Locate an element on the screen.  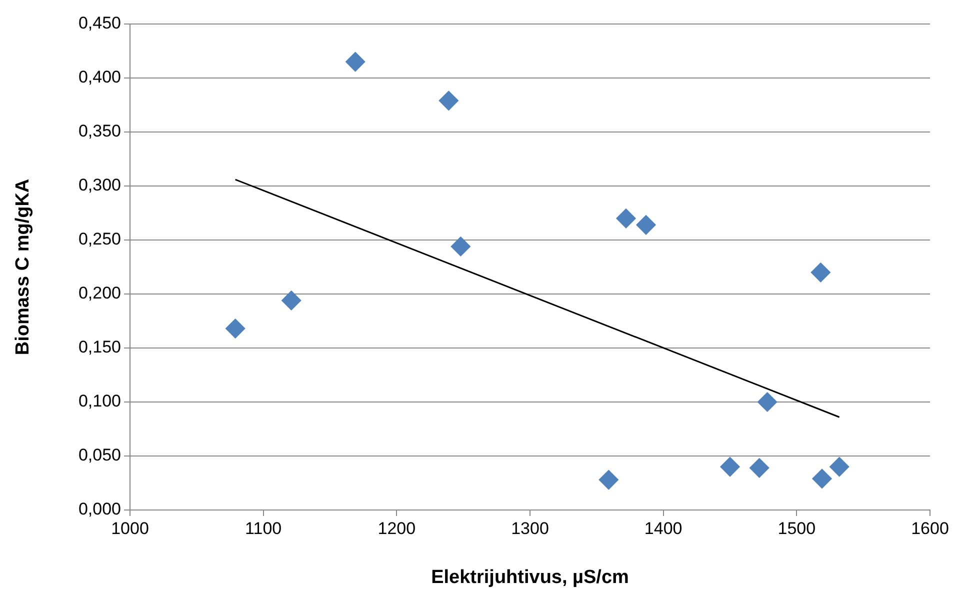
y-tick-label: 0,250 is located at coordinates (99, 239).